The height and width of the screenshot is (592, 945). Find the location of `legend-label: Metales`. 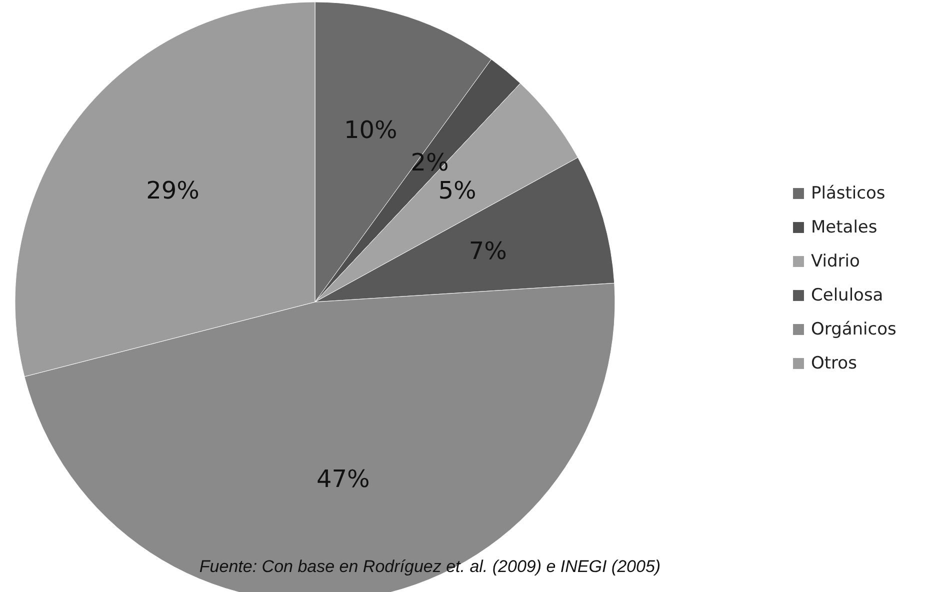

legend-label: Metales is located at coordinates (844, 228).